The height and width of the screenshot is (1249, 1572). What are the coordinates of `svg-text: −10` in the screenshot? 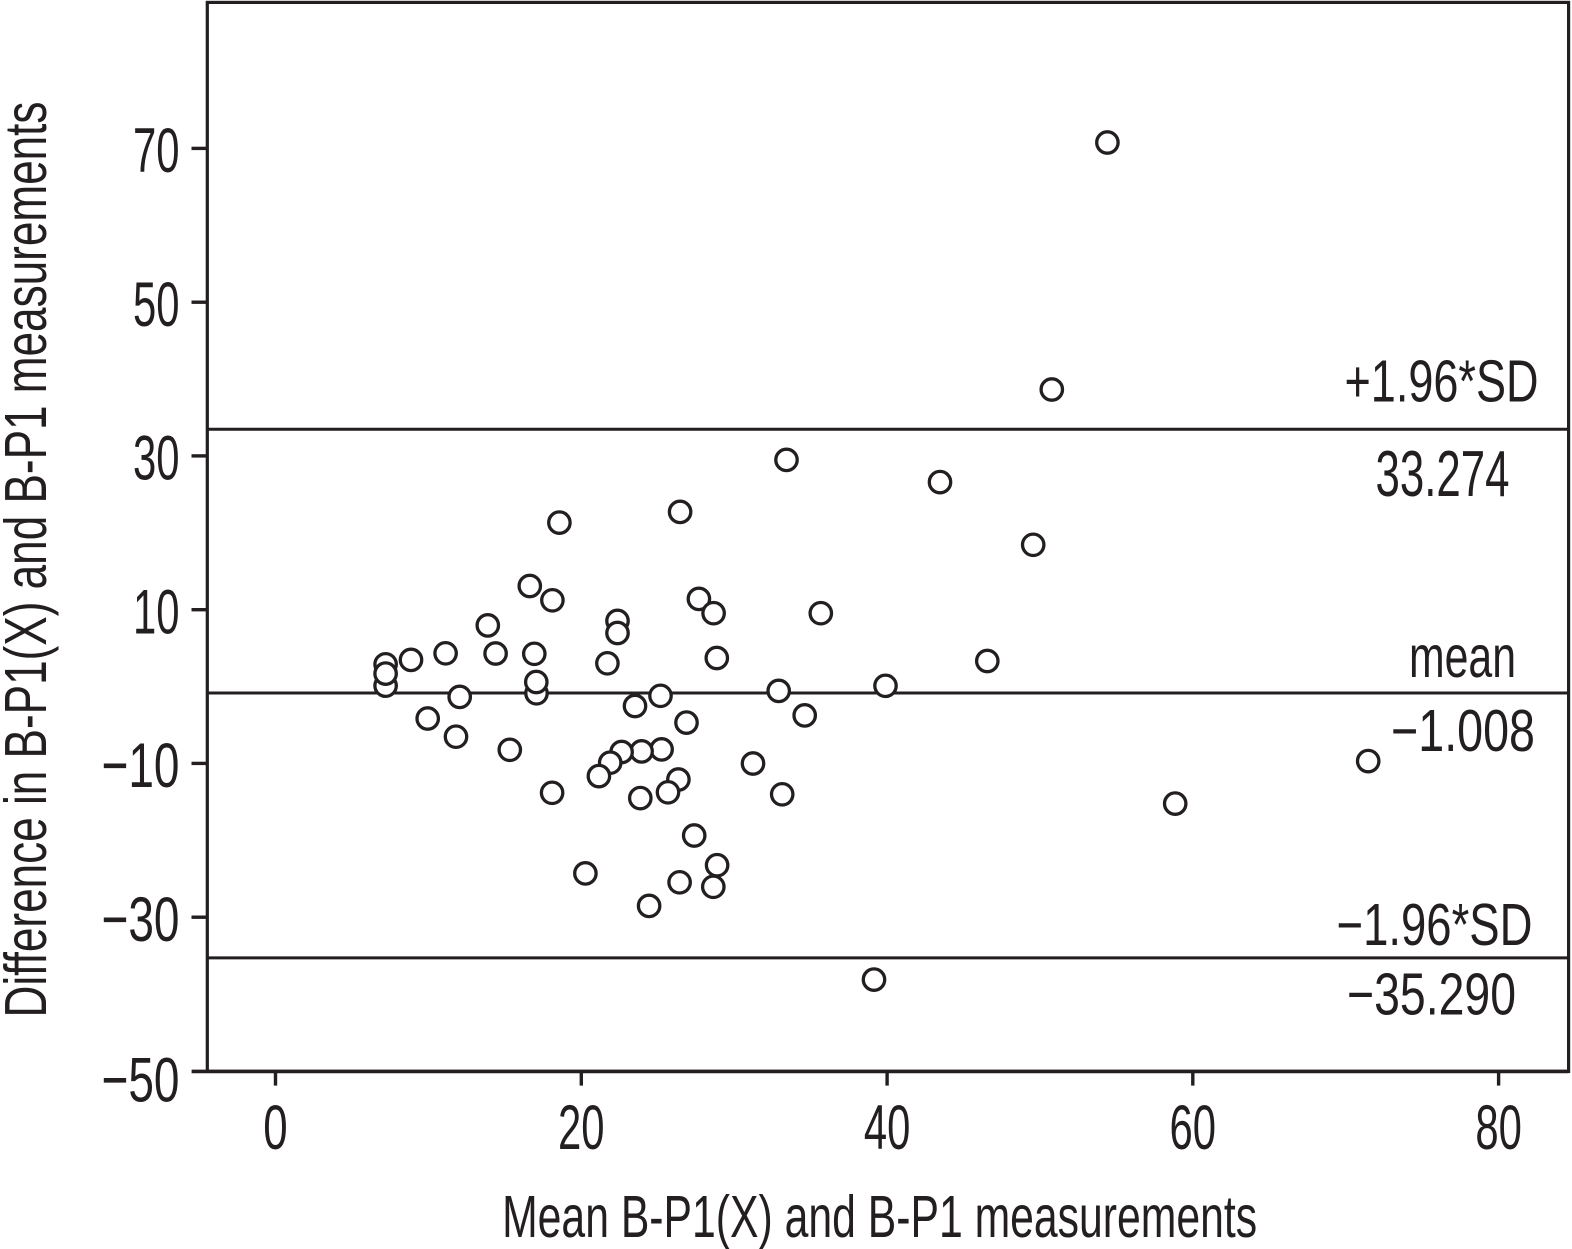 It's located at (141, 766).